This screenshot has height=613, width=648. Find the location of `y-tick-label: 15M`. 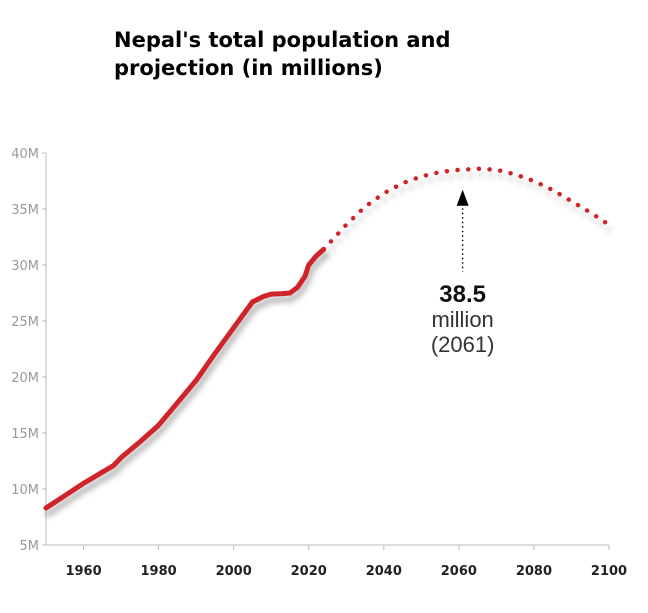

y-tick-label: 15M is located at coordinates (25, 434).